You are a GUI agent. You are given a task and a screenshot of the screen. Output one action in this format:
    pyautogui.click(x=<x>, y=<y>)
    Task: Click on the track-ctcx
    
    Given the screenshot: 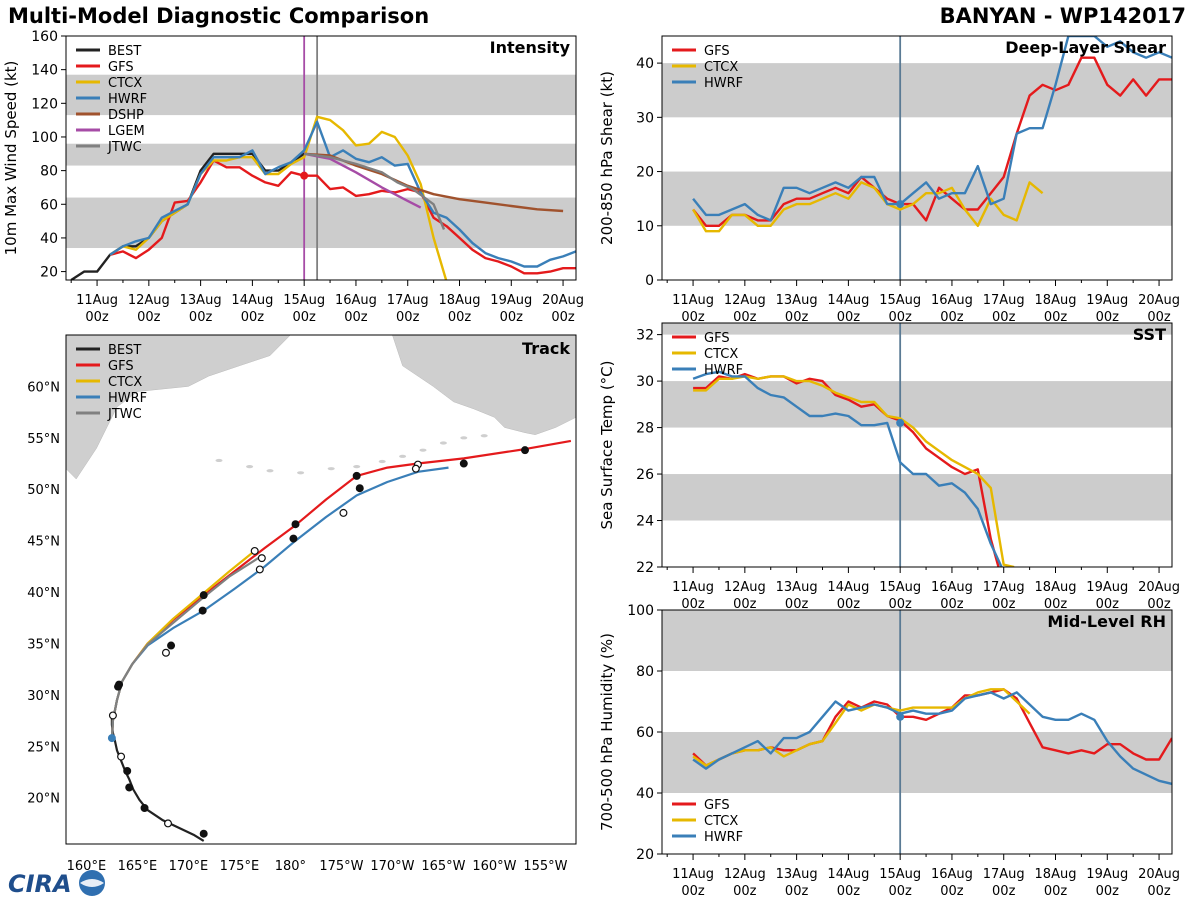 What is the action you would take?
    pyautogui.click(x=183, y=645)
    